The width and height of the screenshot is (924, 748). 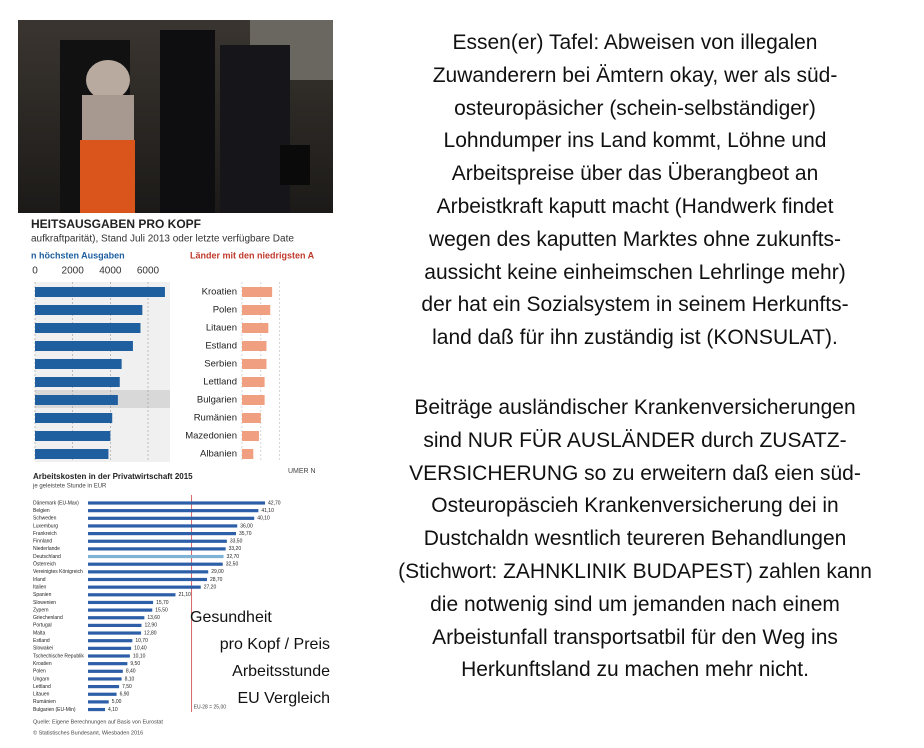 What do you see at coordinates (43, 649) in the screenshot?
I see `country-label: Slowakei` at bounding box center [43, 649].